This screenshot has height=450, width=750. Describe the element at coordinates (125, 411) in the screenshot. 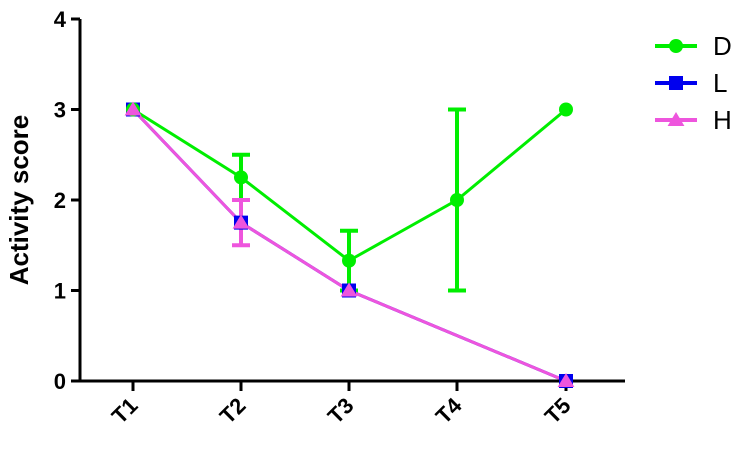

I see `x-tick-label: T1` at that location.